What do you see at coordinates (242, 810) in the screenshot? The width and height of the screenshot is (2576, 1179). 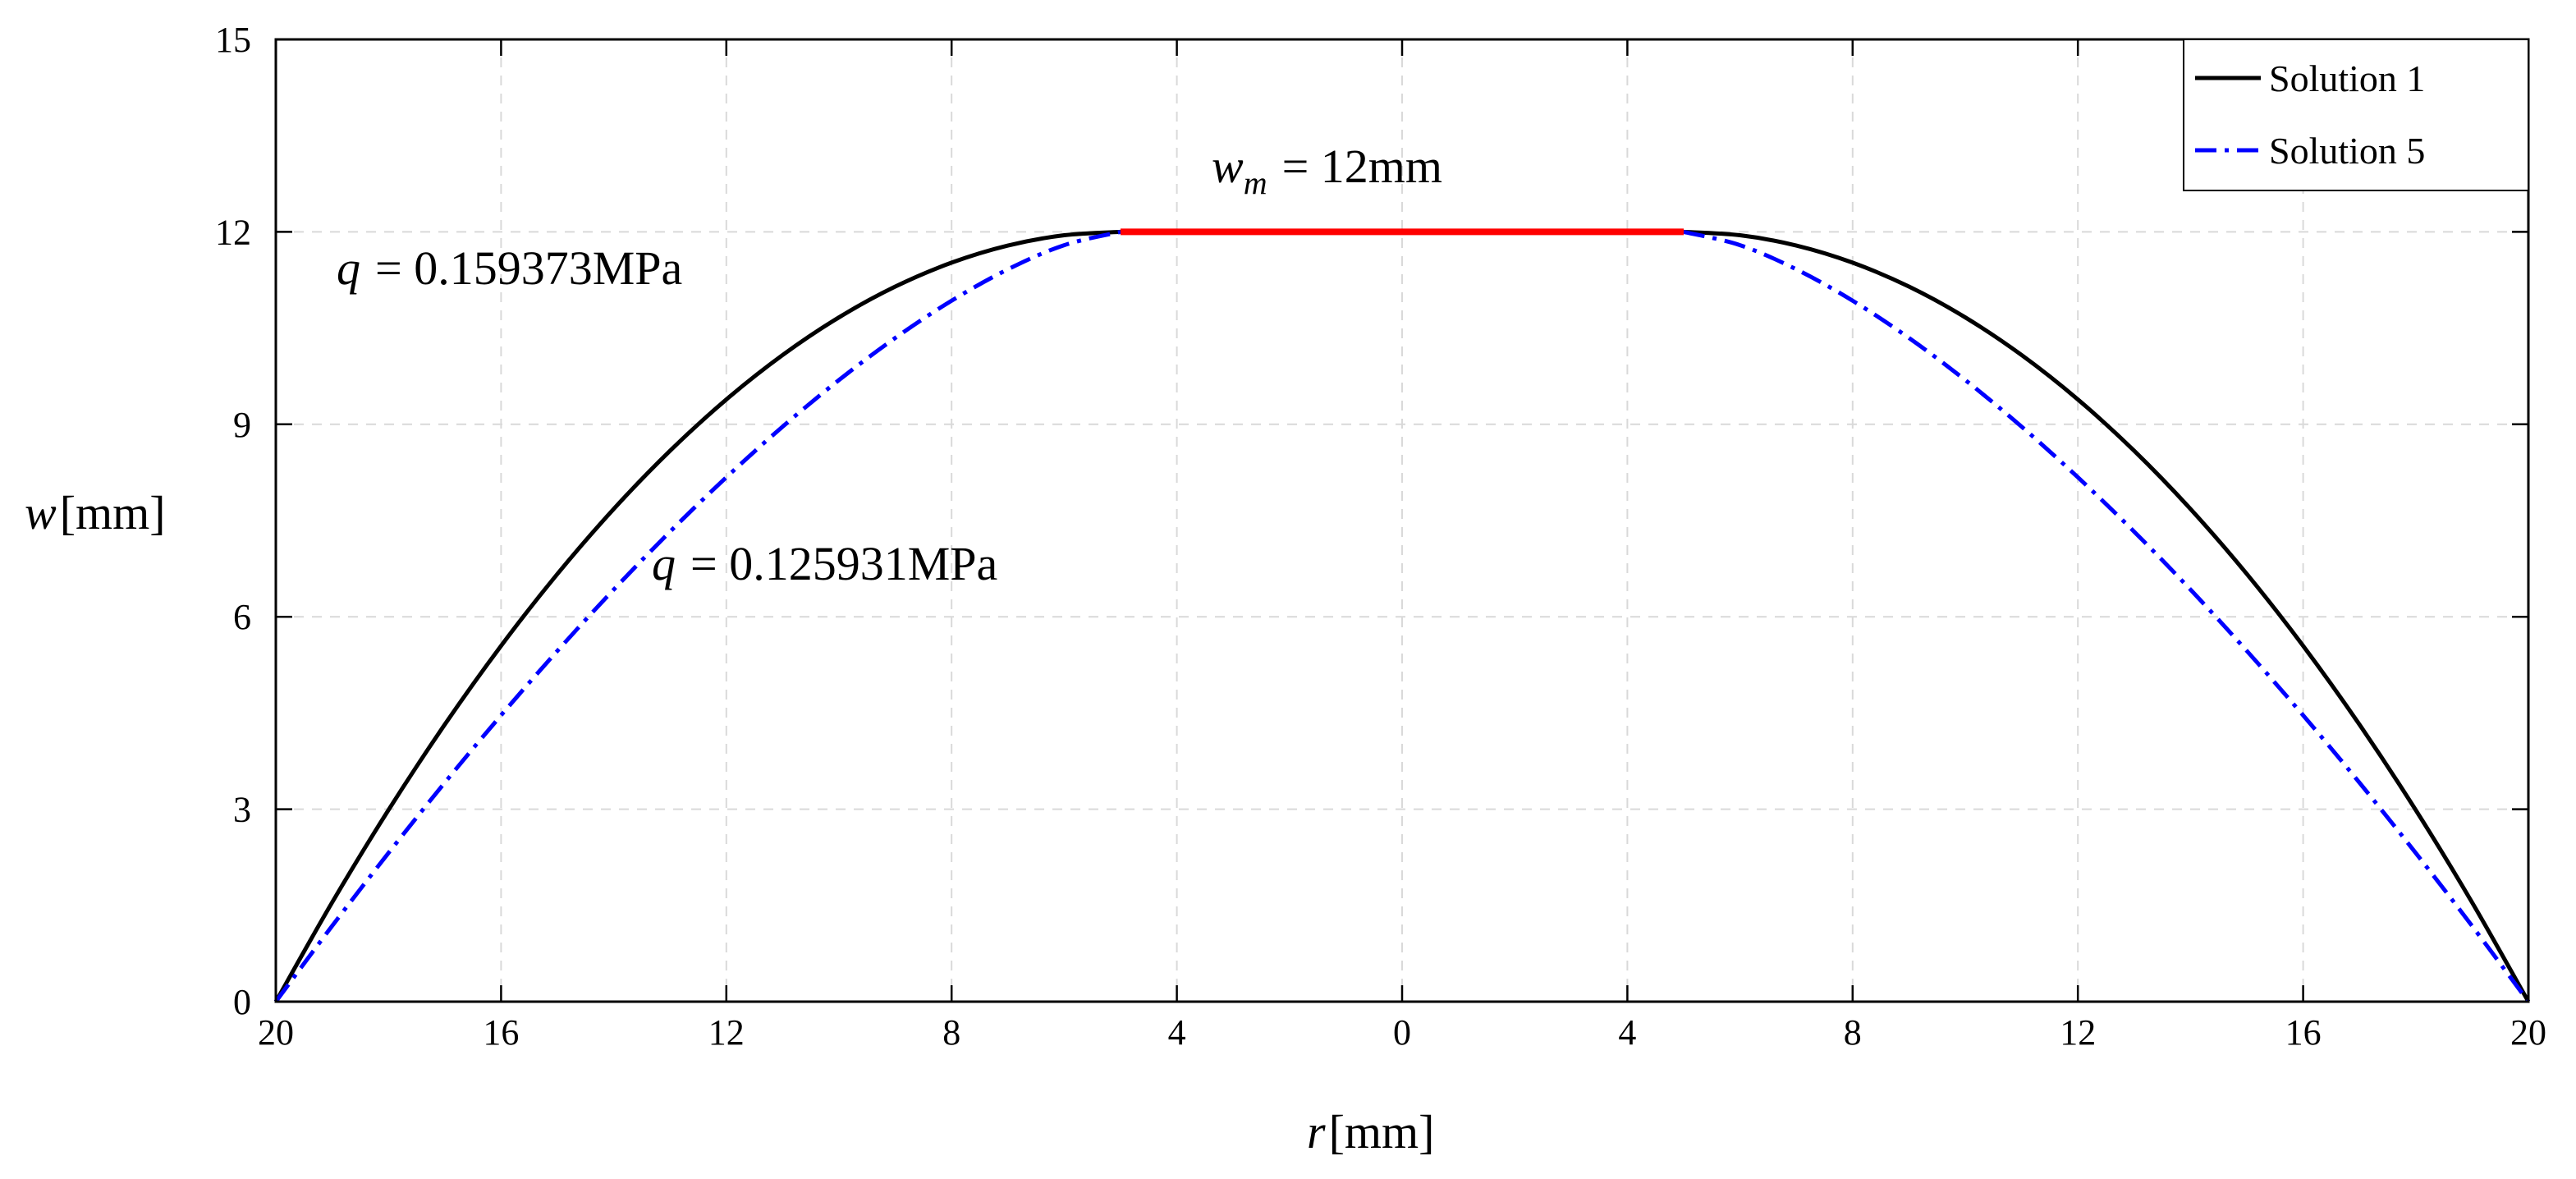 I see `y-tick-label: 3` at bounding box center [242, 810].